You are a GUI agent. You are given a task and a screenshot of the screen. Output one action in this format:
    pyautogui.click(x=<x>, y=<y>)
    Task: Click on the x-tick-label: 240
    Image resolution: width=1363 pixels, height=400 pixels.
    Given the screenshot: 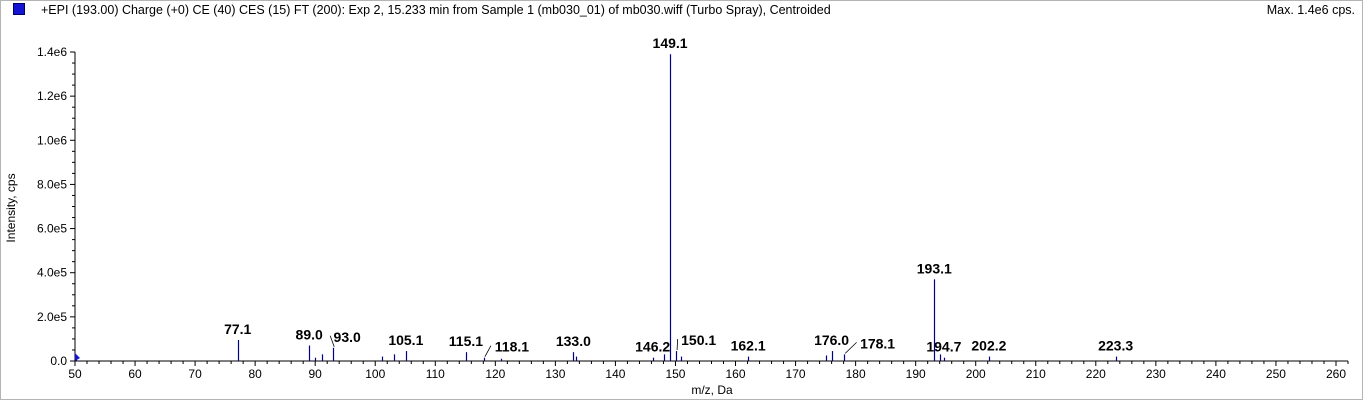 What is the action you would take?
    pyautogui.click(x=1216, y=374)
    